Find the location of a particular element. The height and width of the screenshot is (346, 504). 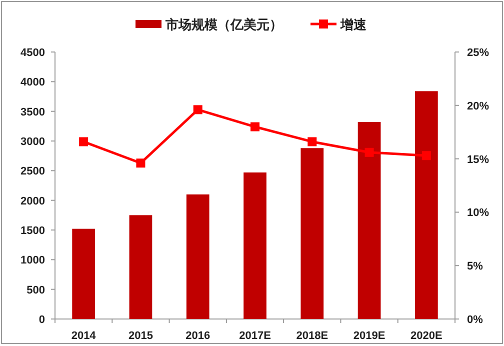

y2-tick-label: 0% is located at coordinates (475, 320).